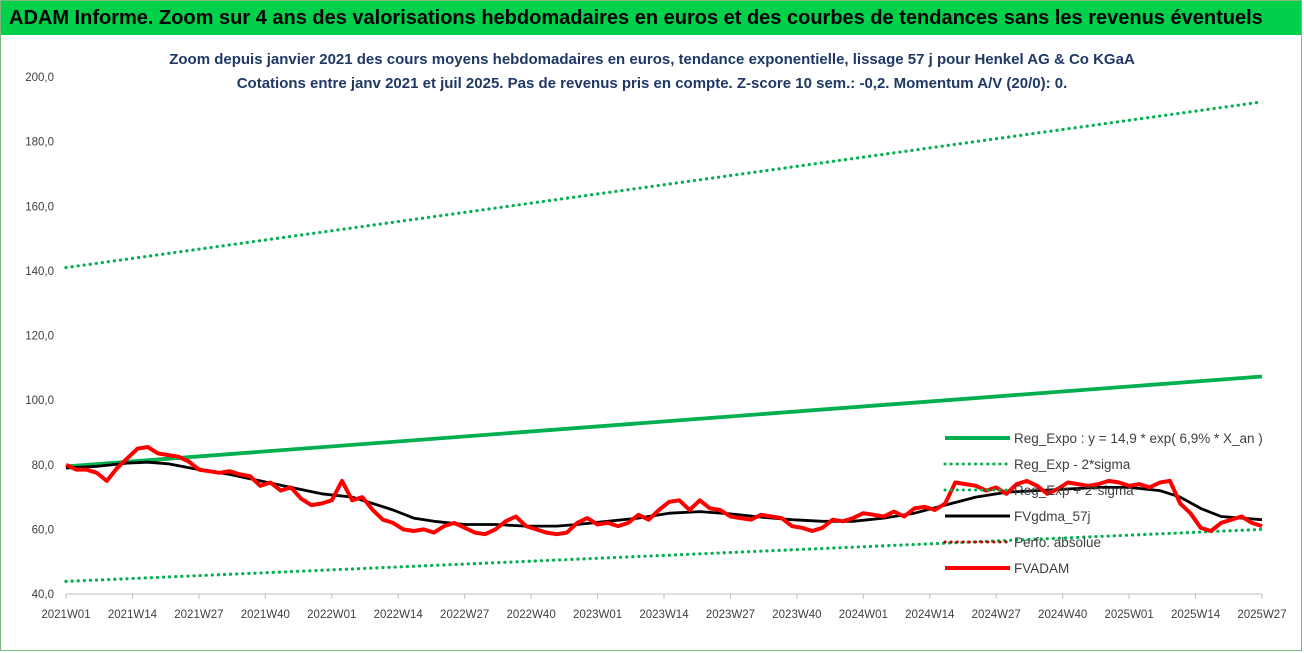 Image resolution: width=1304 pixels, height=653 pixels. Describe the element at coordinates (1138, 438) in the screenshot. I see `legend-label: Reg_Expo : y = 14,9 * exp( 6,9% * X_an )` at that location.